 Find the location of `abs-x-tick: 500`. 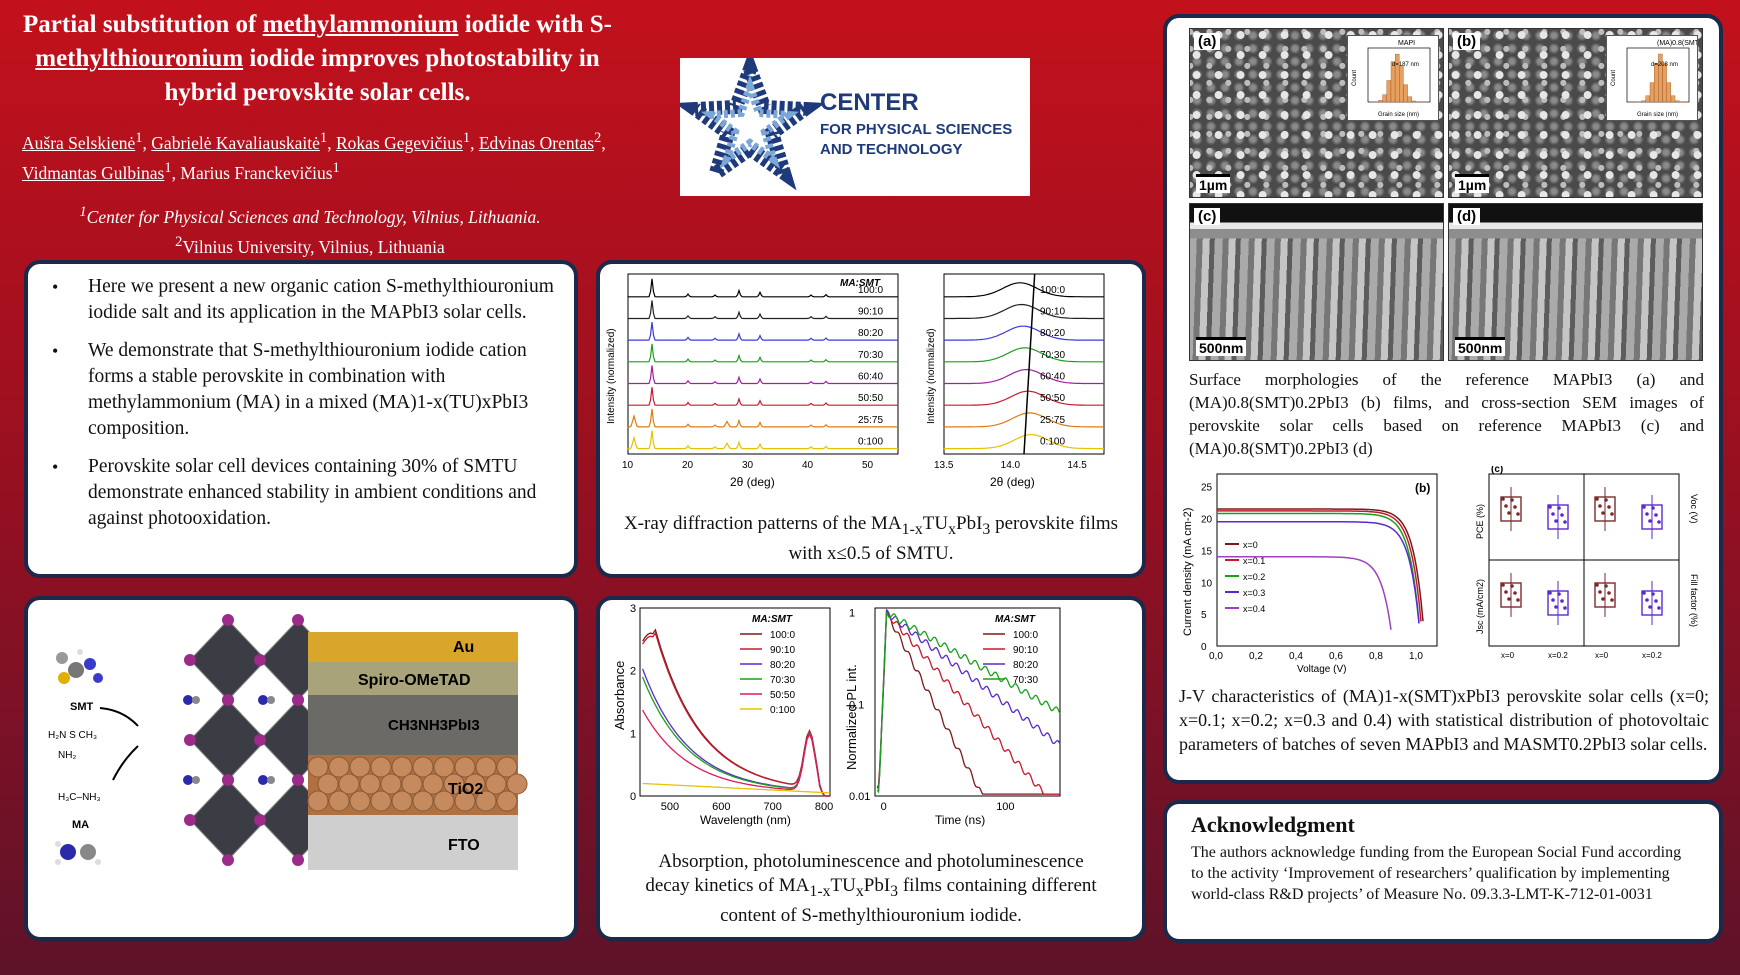

abs-x-tick: 500 is located at coordinates (670, 807).